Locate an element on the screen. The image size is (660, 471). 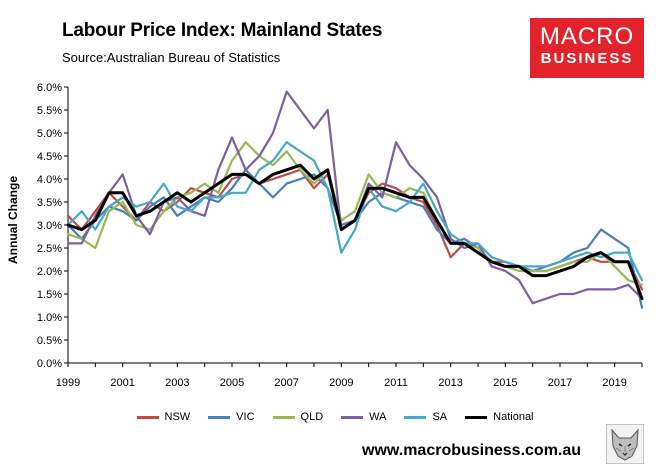
x-tick-label: 2007 is located at coordinates (286, 383).